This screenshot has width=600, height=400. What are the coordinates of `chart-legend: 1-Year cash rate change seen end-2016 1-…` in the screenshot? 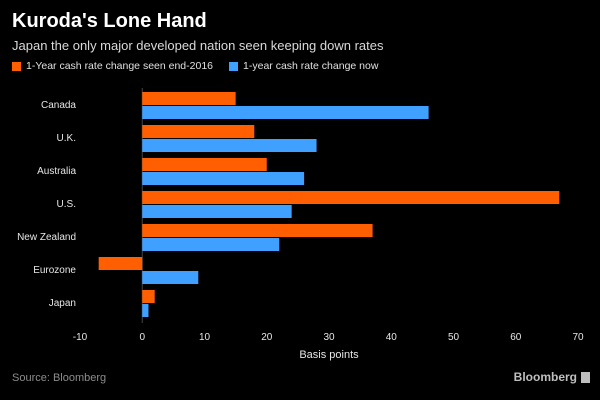 It's located at (195, 66).